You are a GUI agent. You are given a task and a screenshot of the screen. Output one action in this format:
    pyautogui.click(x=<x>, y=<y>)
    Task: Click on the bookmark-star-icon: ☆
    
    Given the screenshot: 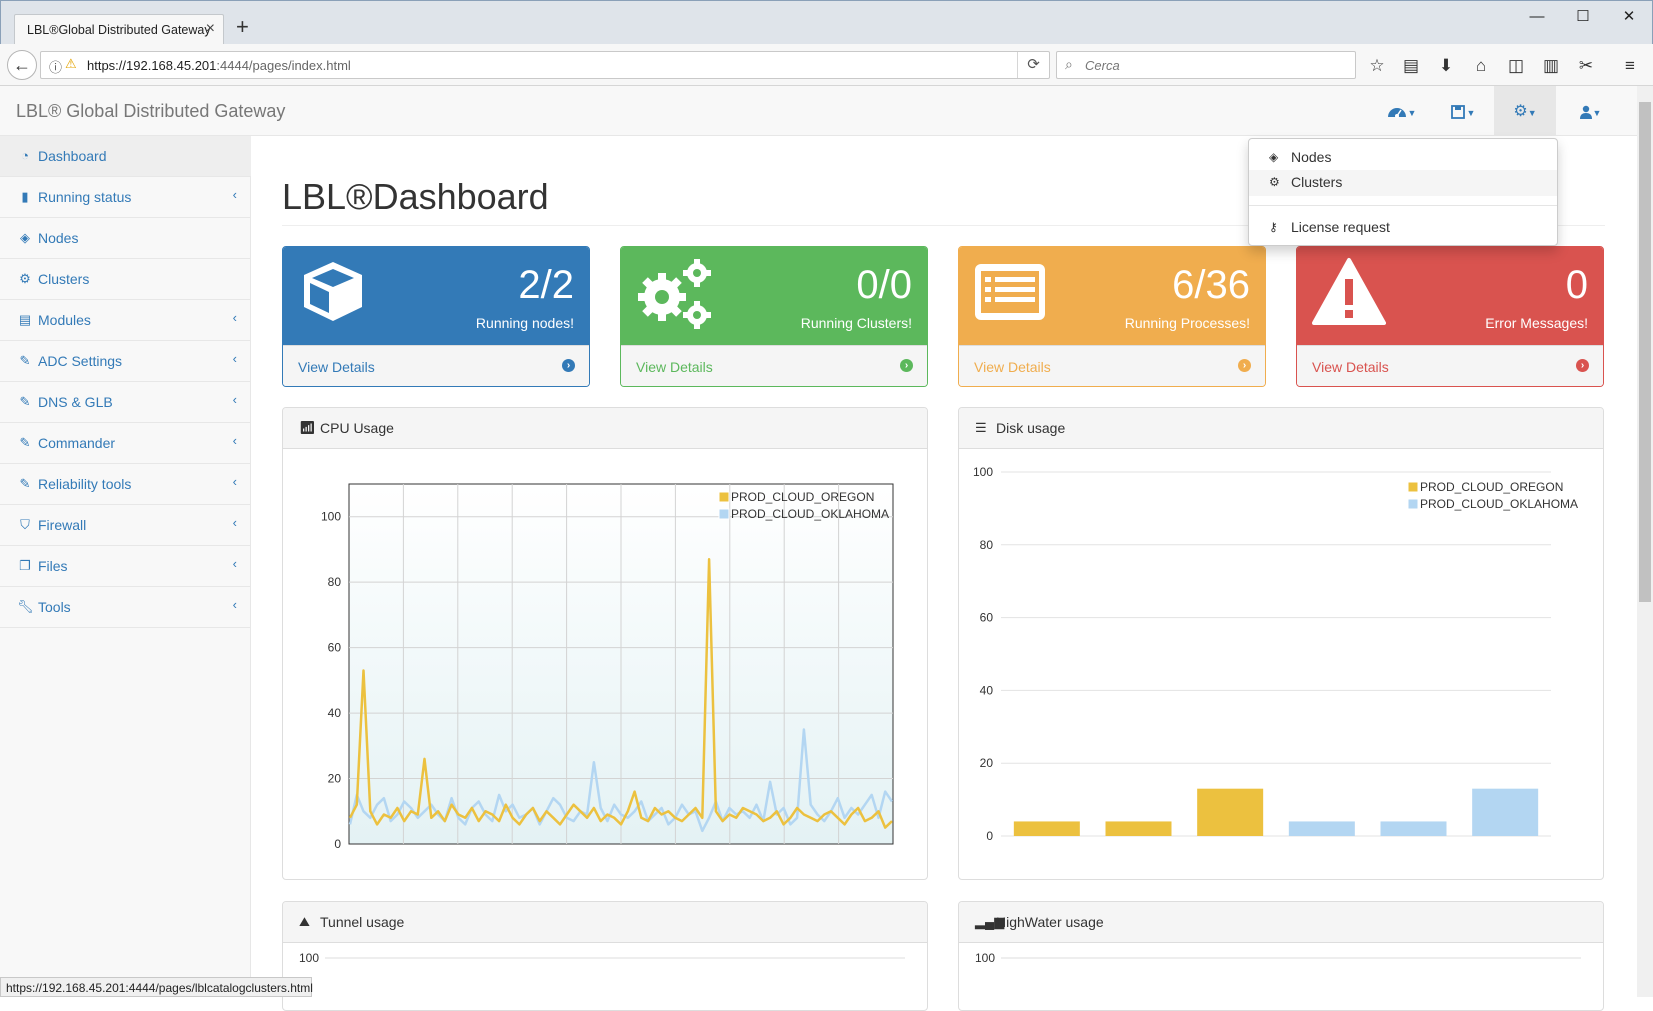 What is the action you would take?
    pyautogui.click(x=1377, y=65)
    